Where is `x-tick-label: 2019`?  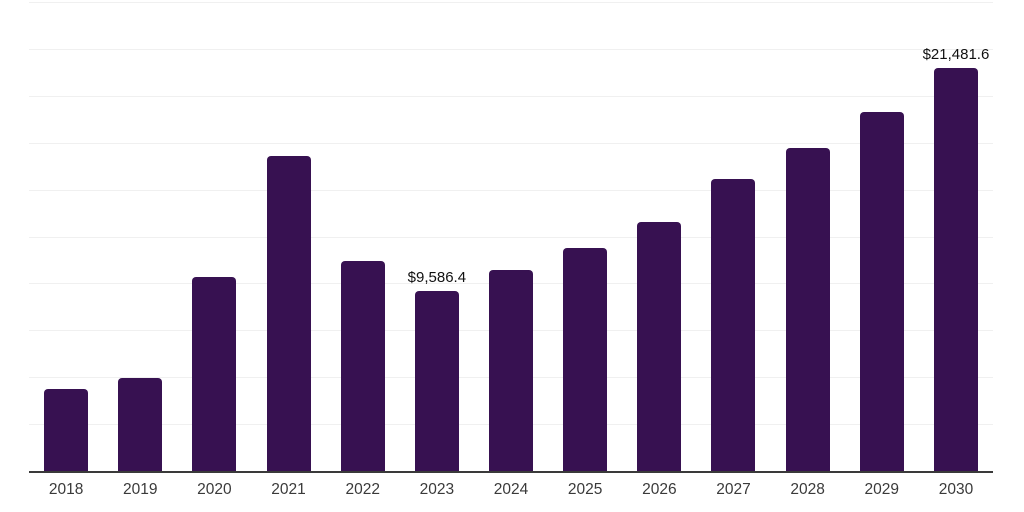
x-tick-label: 2019 is located at coordinates (140, 489).